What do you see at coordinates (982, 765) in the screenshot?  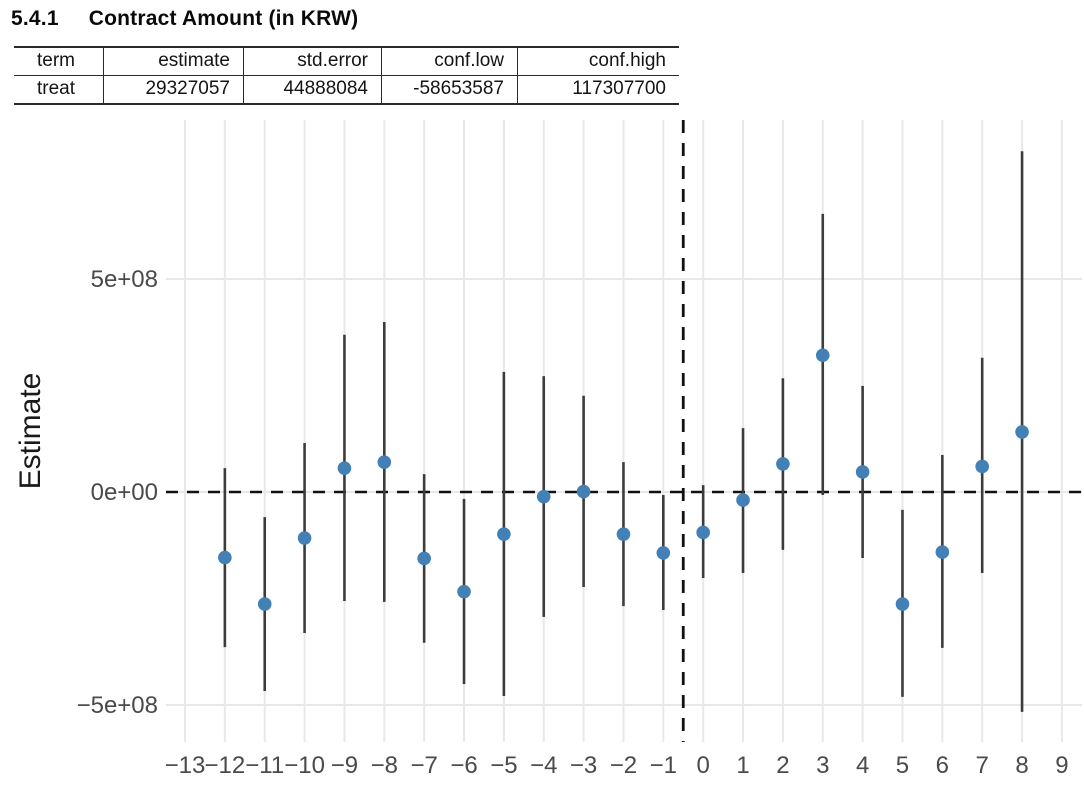 I see `x-tick-label: 7` at bounding box center [982, 765].